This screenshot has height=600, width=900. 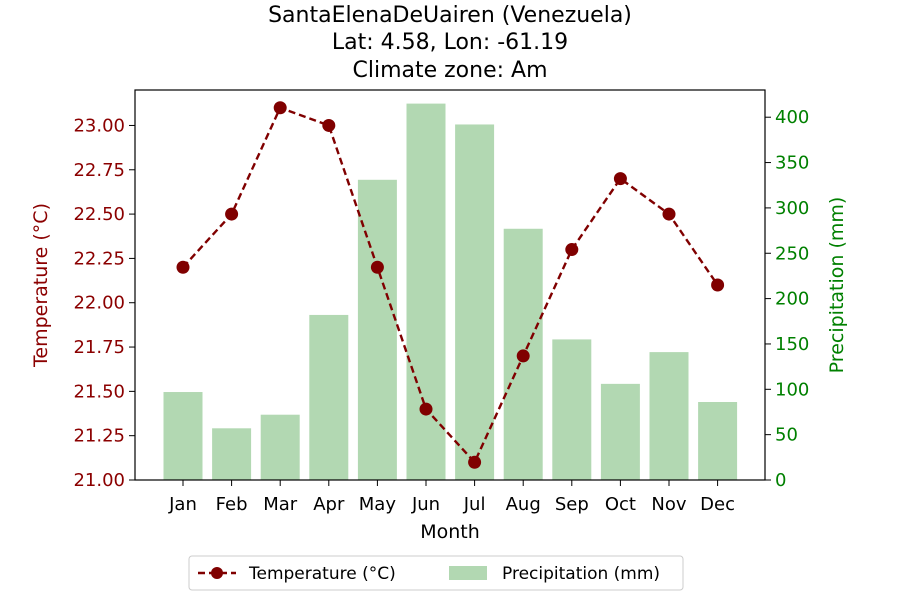 What do you see at coordinates (572, 409) in the screenshot?
I see `precipitation-bar-sep` at bounding box center [572, 409].